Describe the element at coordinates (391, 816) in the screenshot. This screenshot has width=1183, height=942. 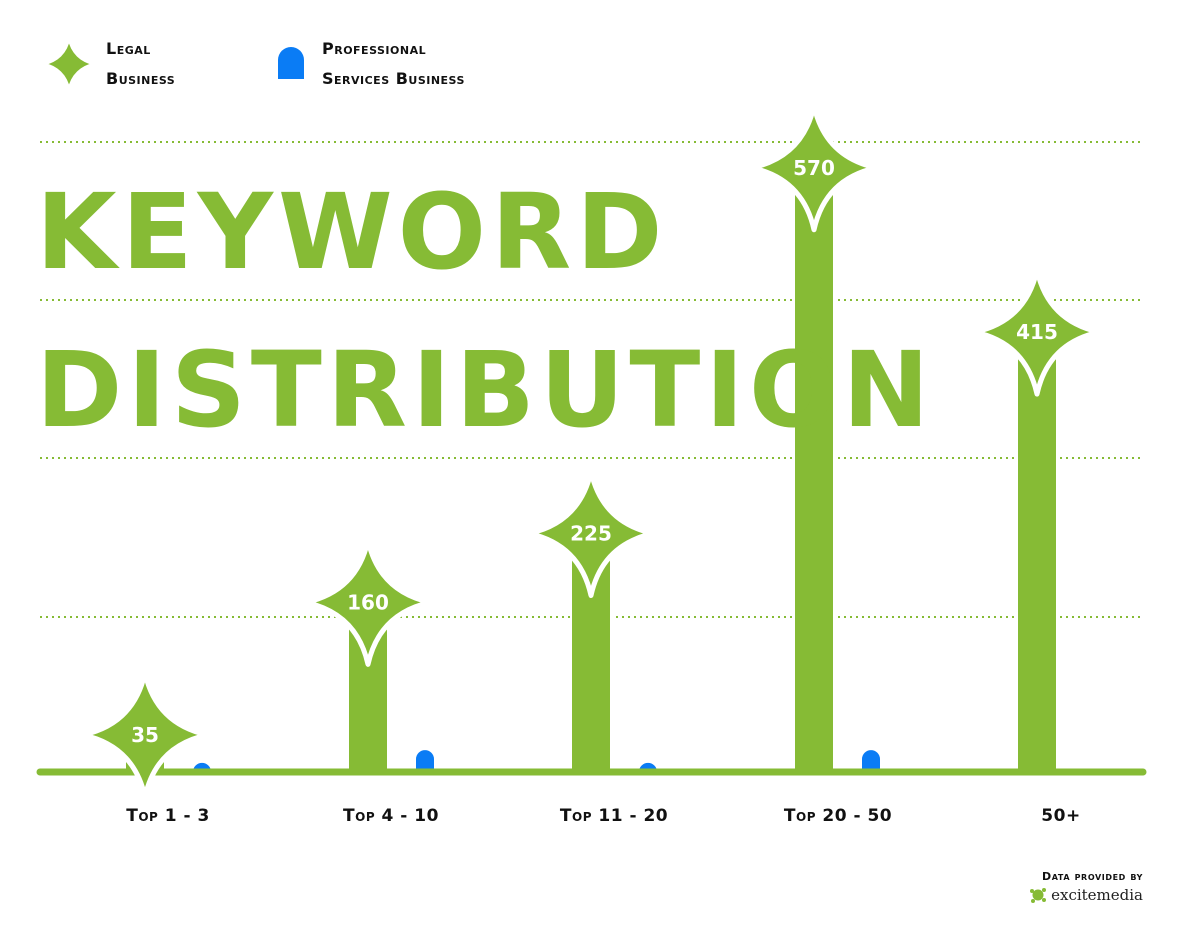
I see `x-tick-label: Top 4 - 10` at that location.